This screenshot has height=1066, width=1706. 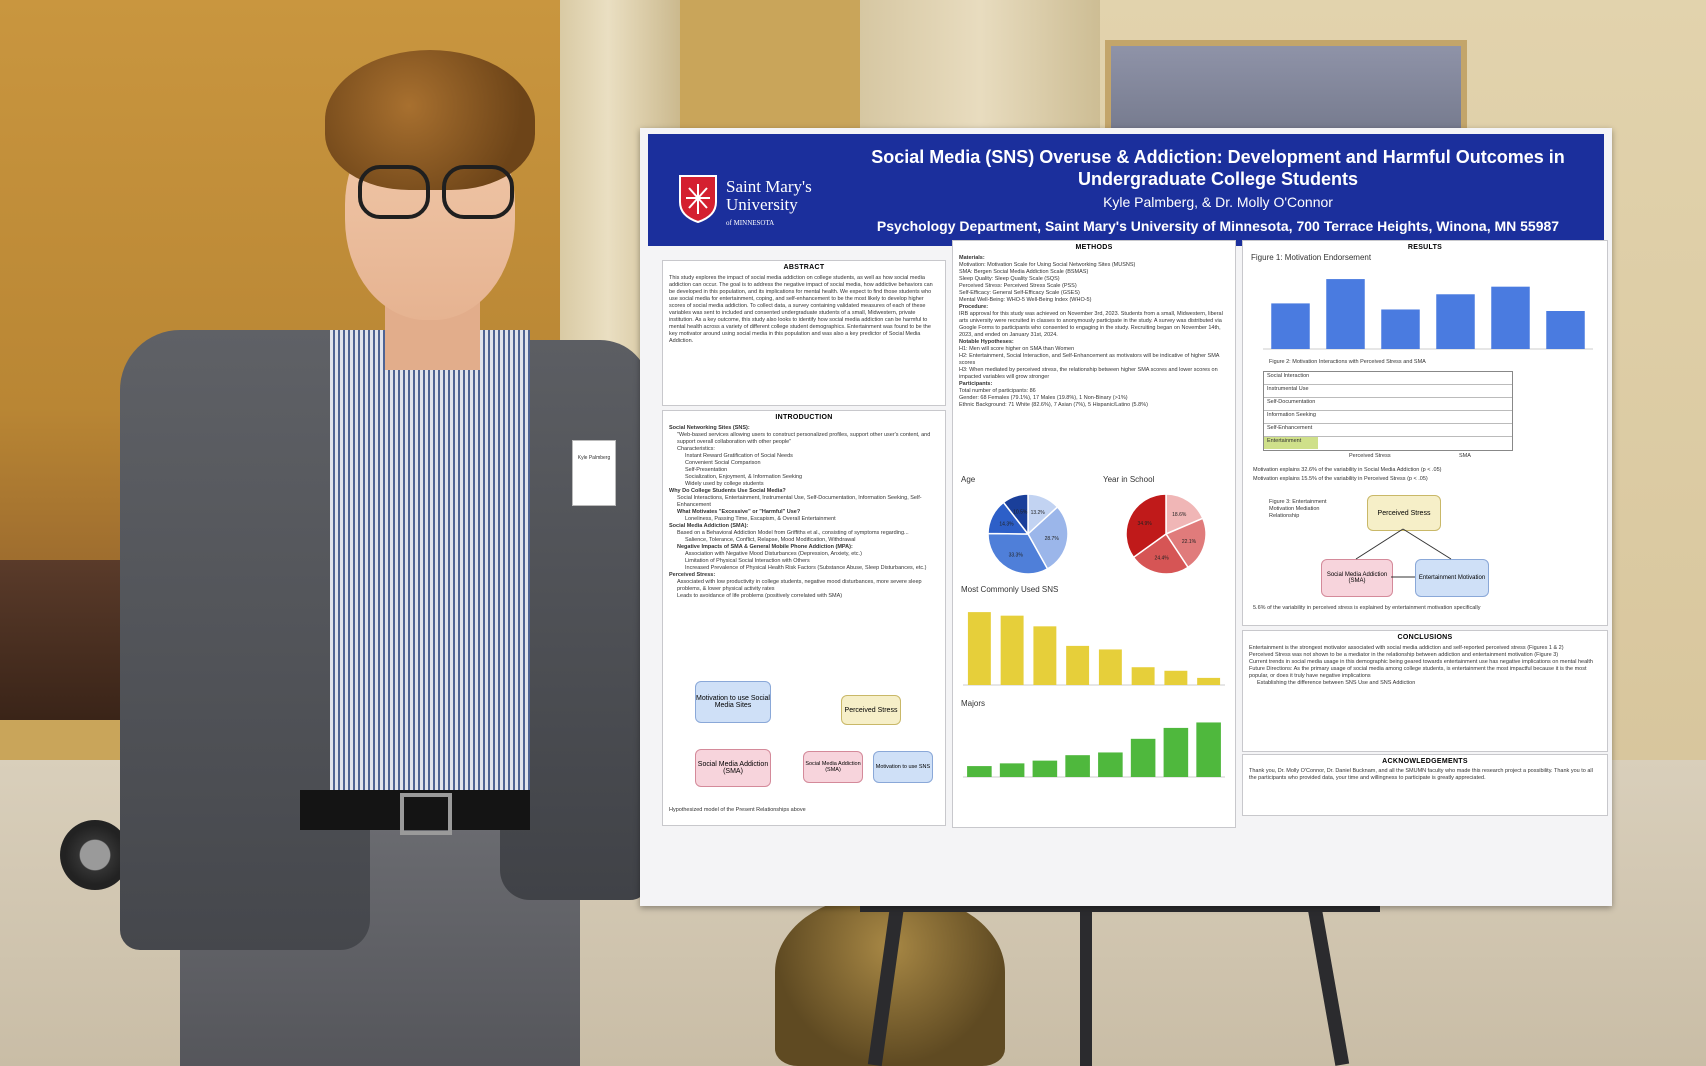 I want to click on school-chart-title: Year in School, so click(x=1129, y=479).